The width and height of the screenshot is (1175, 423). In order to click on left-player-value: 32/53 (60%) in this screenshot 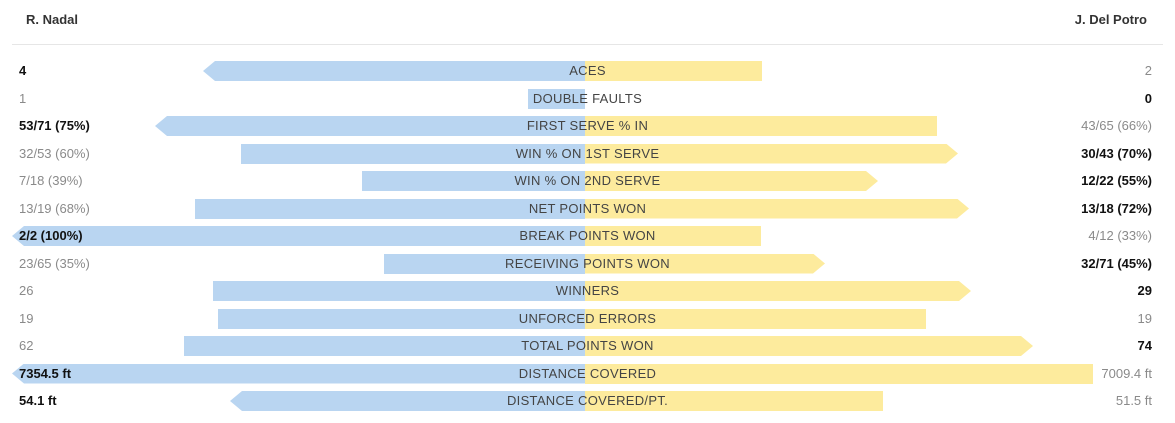, I will do `click(54, 153)`.